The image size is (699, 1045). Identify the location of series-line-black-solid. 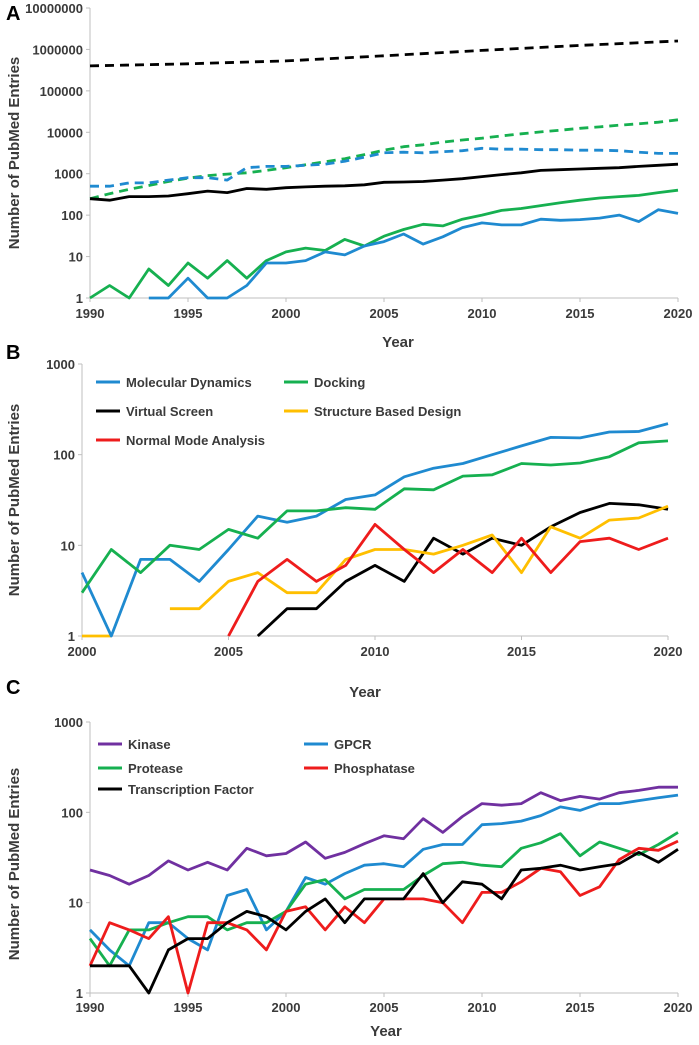
(384, 182).